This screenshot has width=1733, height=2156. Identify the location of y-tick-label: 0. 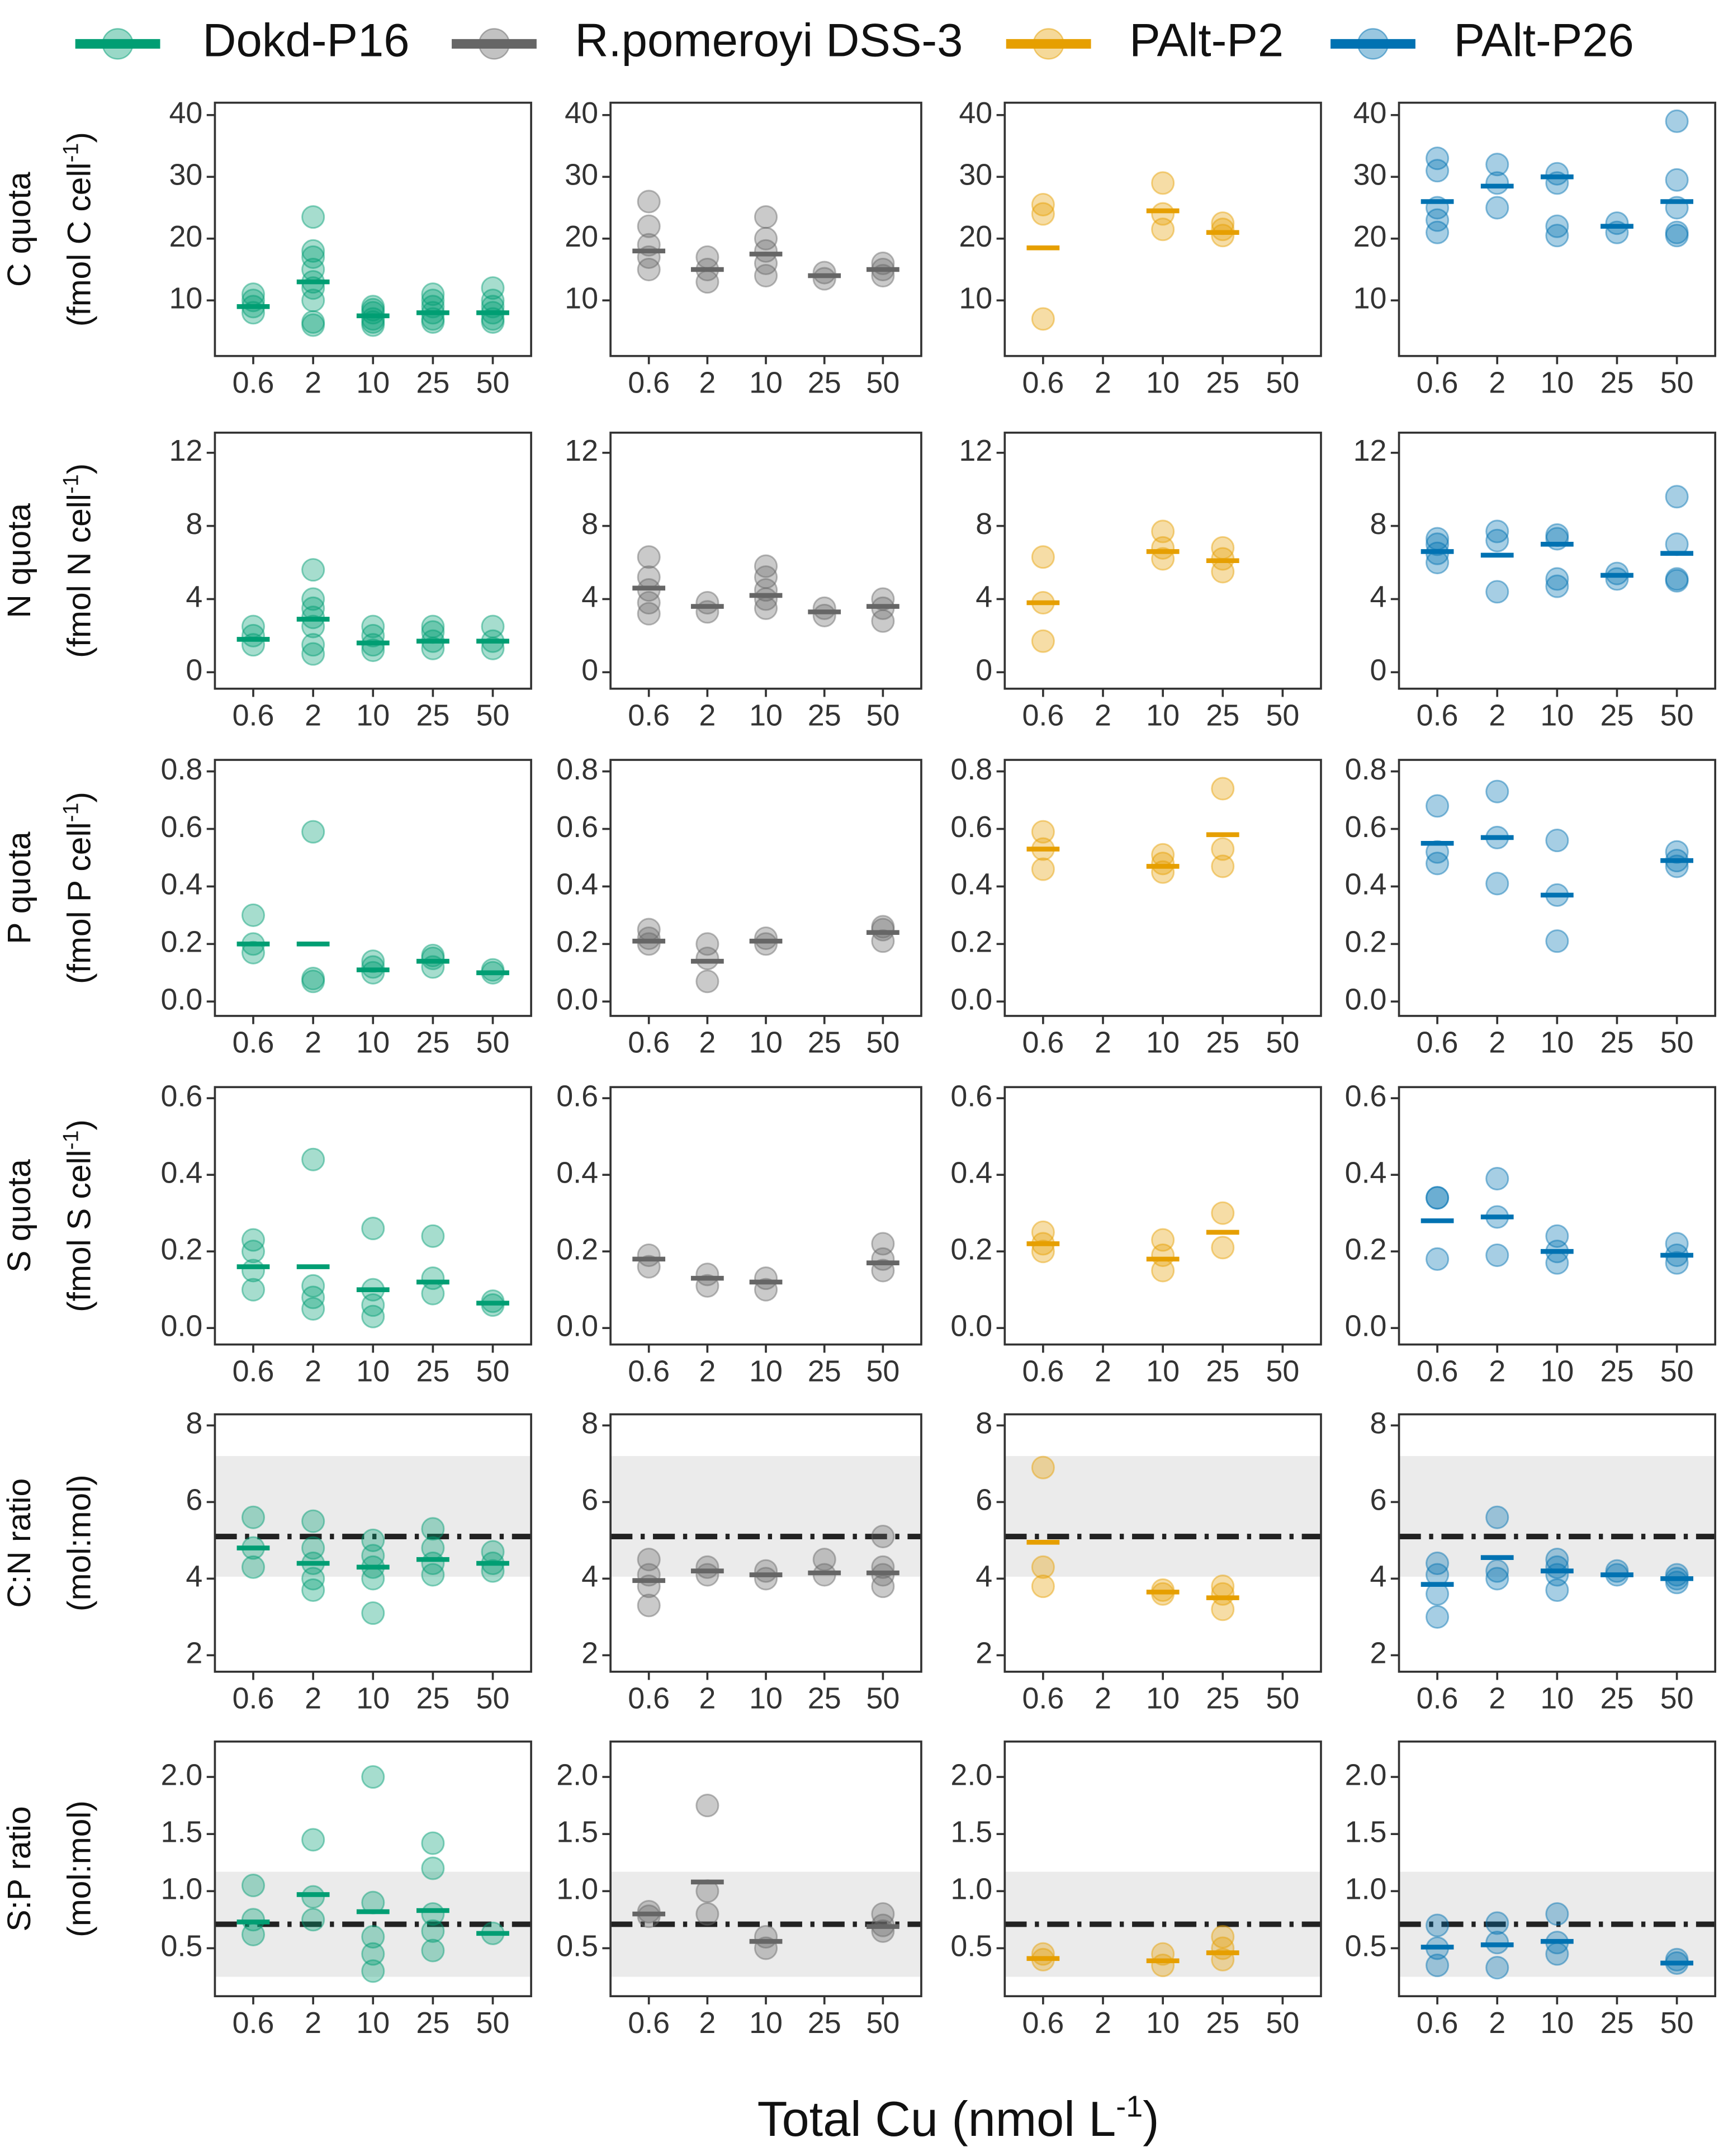
(984, 670).